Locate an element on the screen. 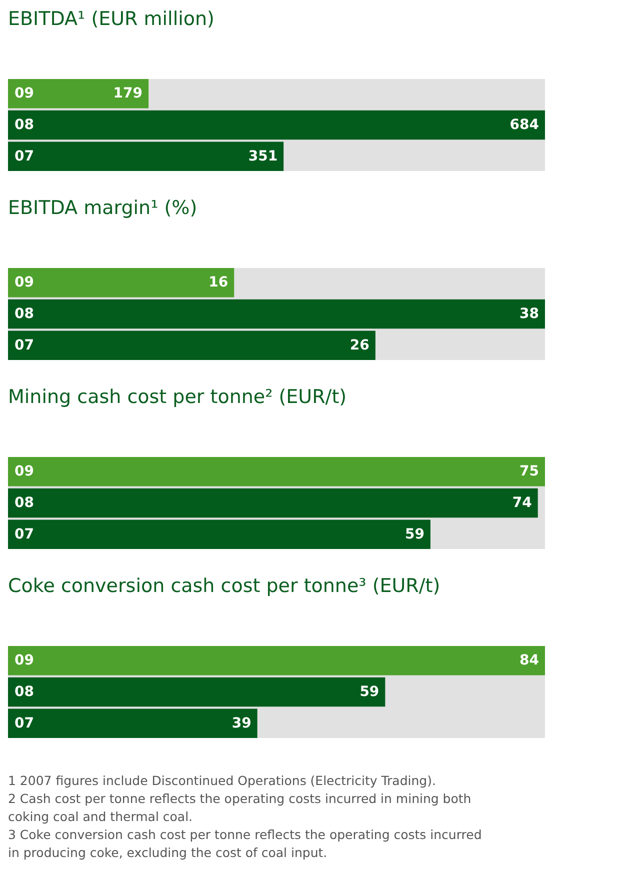 The height and width of the screenshot is (885, 617). data-label: 39 is located at coordinates (242, 723).